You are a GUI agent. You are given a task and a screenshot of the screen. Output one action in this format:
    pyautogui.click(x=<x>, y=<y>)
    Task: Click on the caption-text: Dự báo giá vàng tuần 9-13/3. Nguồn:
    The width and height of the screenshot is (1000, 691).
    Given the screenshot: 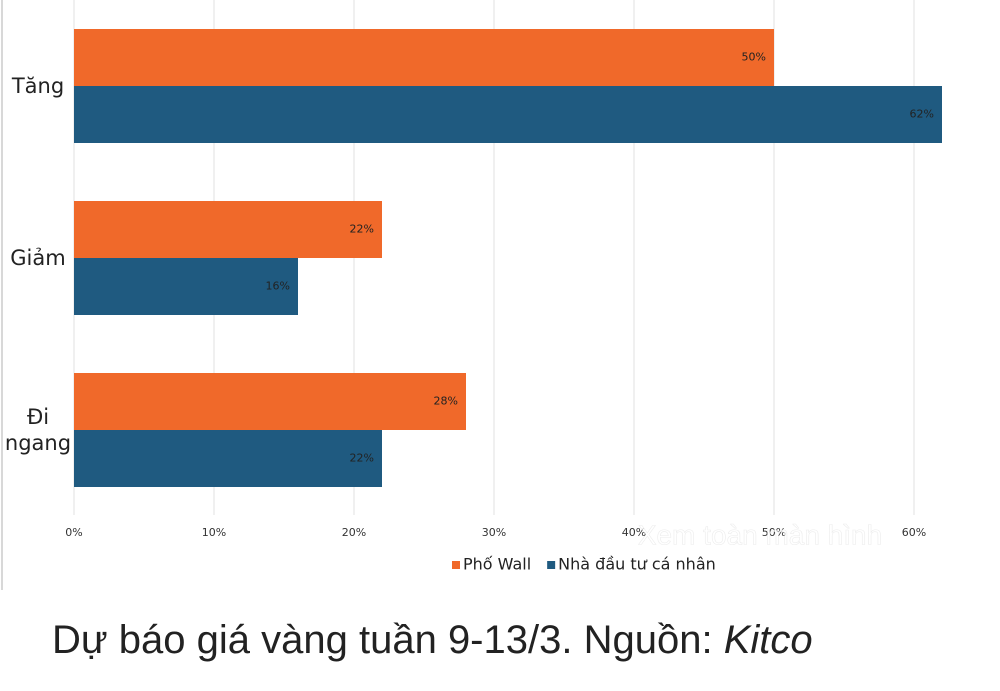 What is the action you would take?
    pyautogui.click(x=388, y=640)
    